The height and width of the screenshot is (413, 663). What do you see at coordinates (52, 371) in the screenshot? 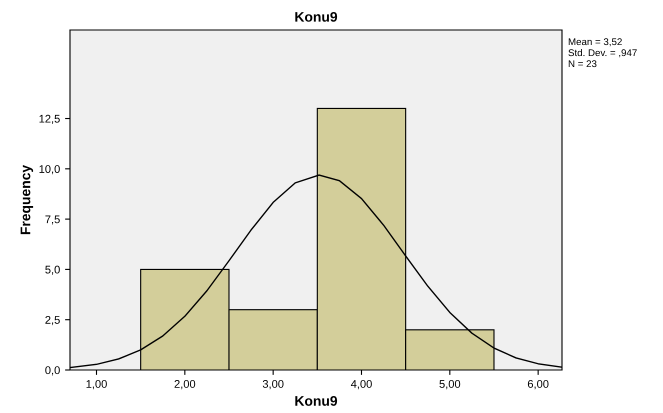
I see `y-tick-label: 0,0` at bounding box center [52, 371].